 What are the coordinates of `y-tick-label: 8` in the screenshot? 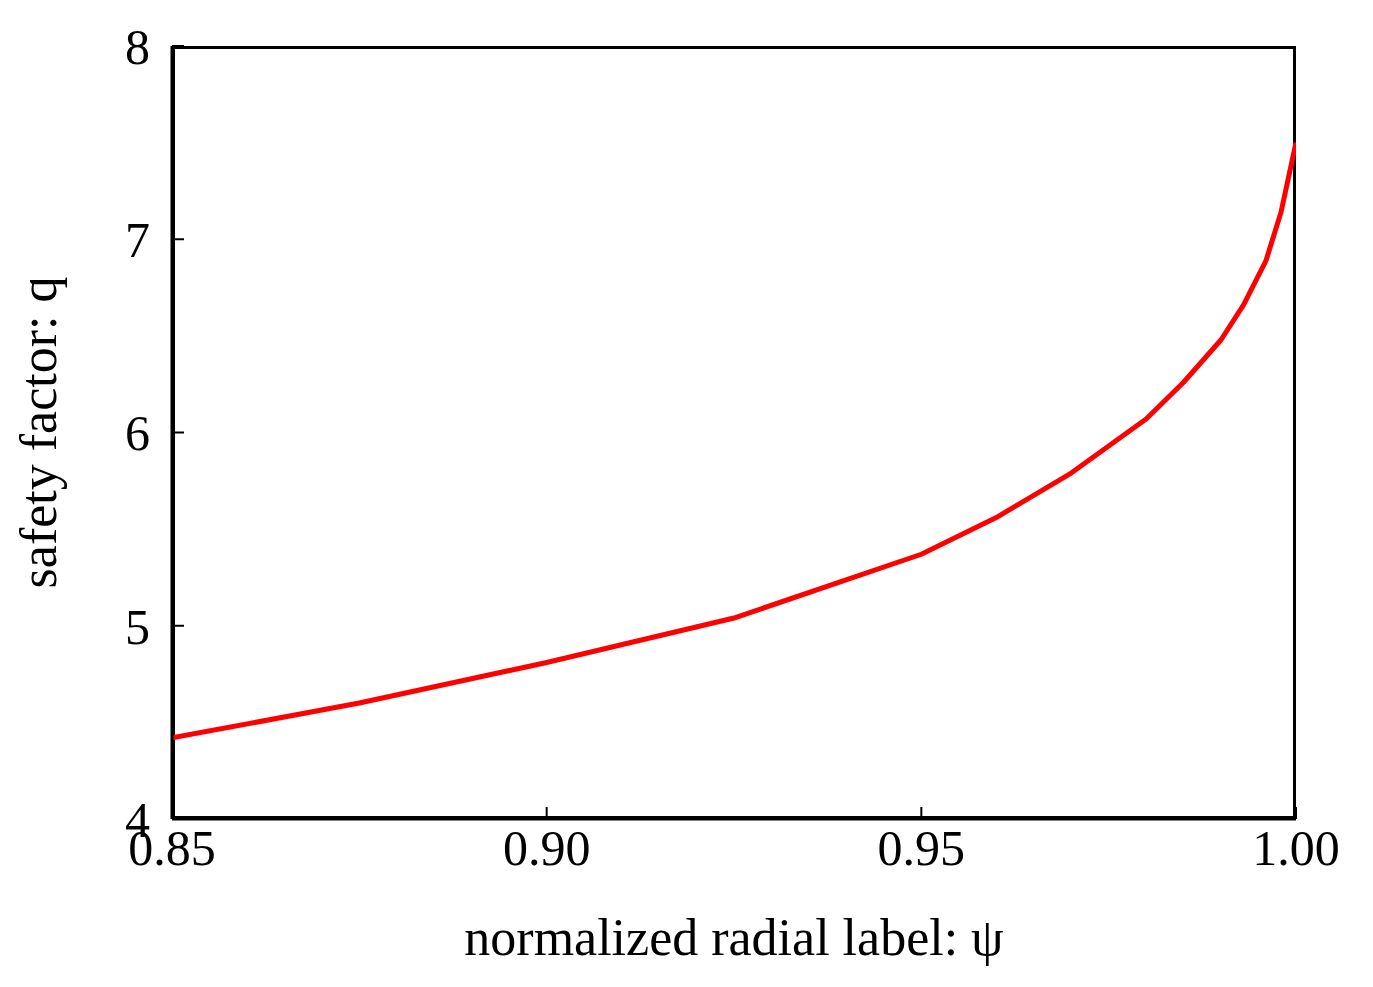 It's located at (137, 46).